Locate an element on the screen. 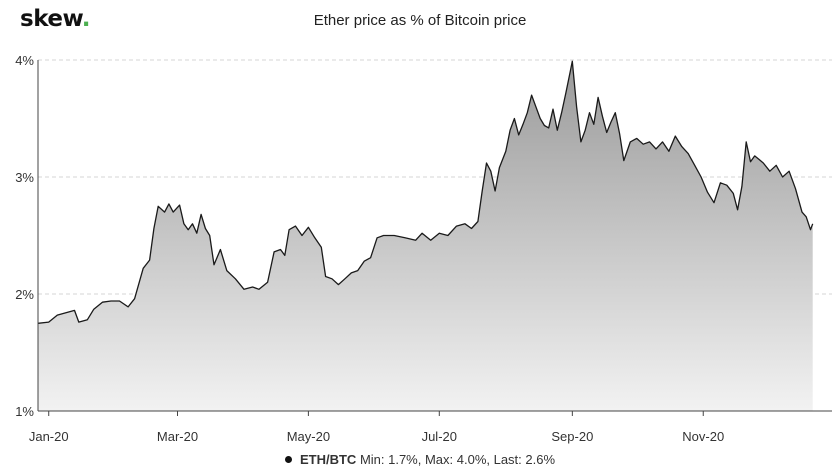  y-tick-labels: 1% 2% 3% 4% is located at coordinates (24, 236).